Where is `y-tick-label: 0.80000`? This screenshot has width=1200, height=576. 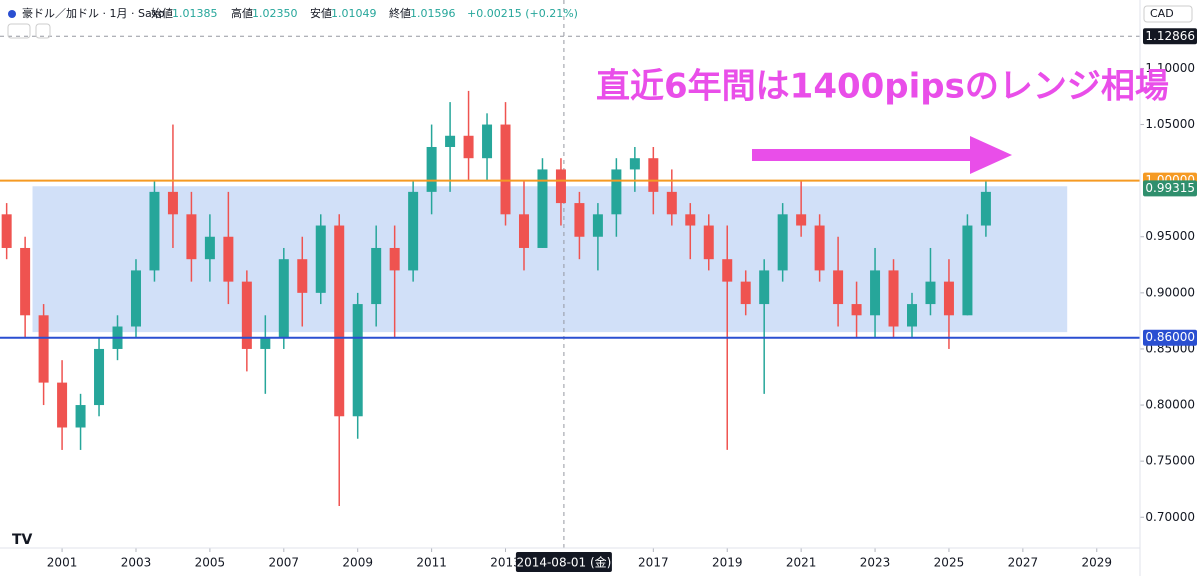 y-tick-label: 0.80000 is located at coordinates (1170, 405).